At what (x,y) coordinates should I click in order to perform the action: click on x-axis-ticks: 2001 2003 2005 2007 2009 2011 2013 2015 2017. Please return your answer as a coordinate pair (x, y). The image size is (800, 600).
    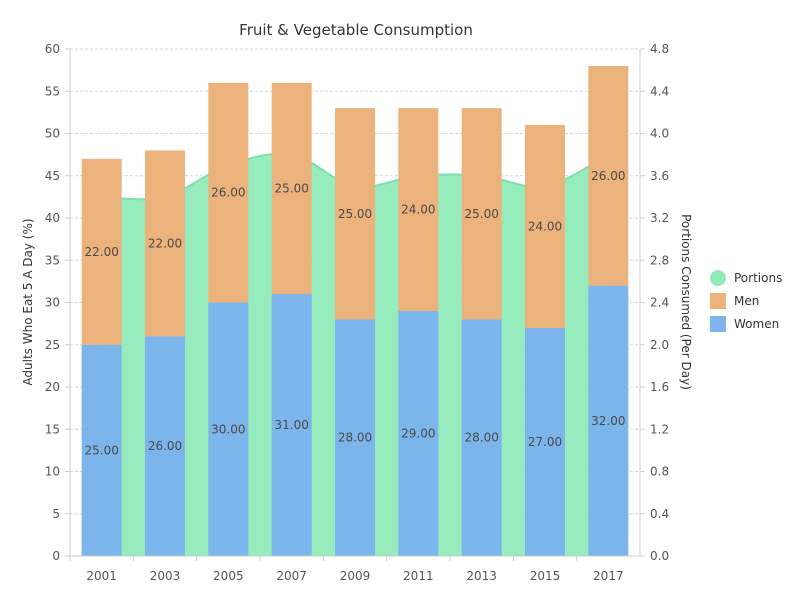
    Looking at the image, I should click on (346, 569).